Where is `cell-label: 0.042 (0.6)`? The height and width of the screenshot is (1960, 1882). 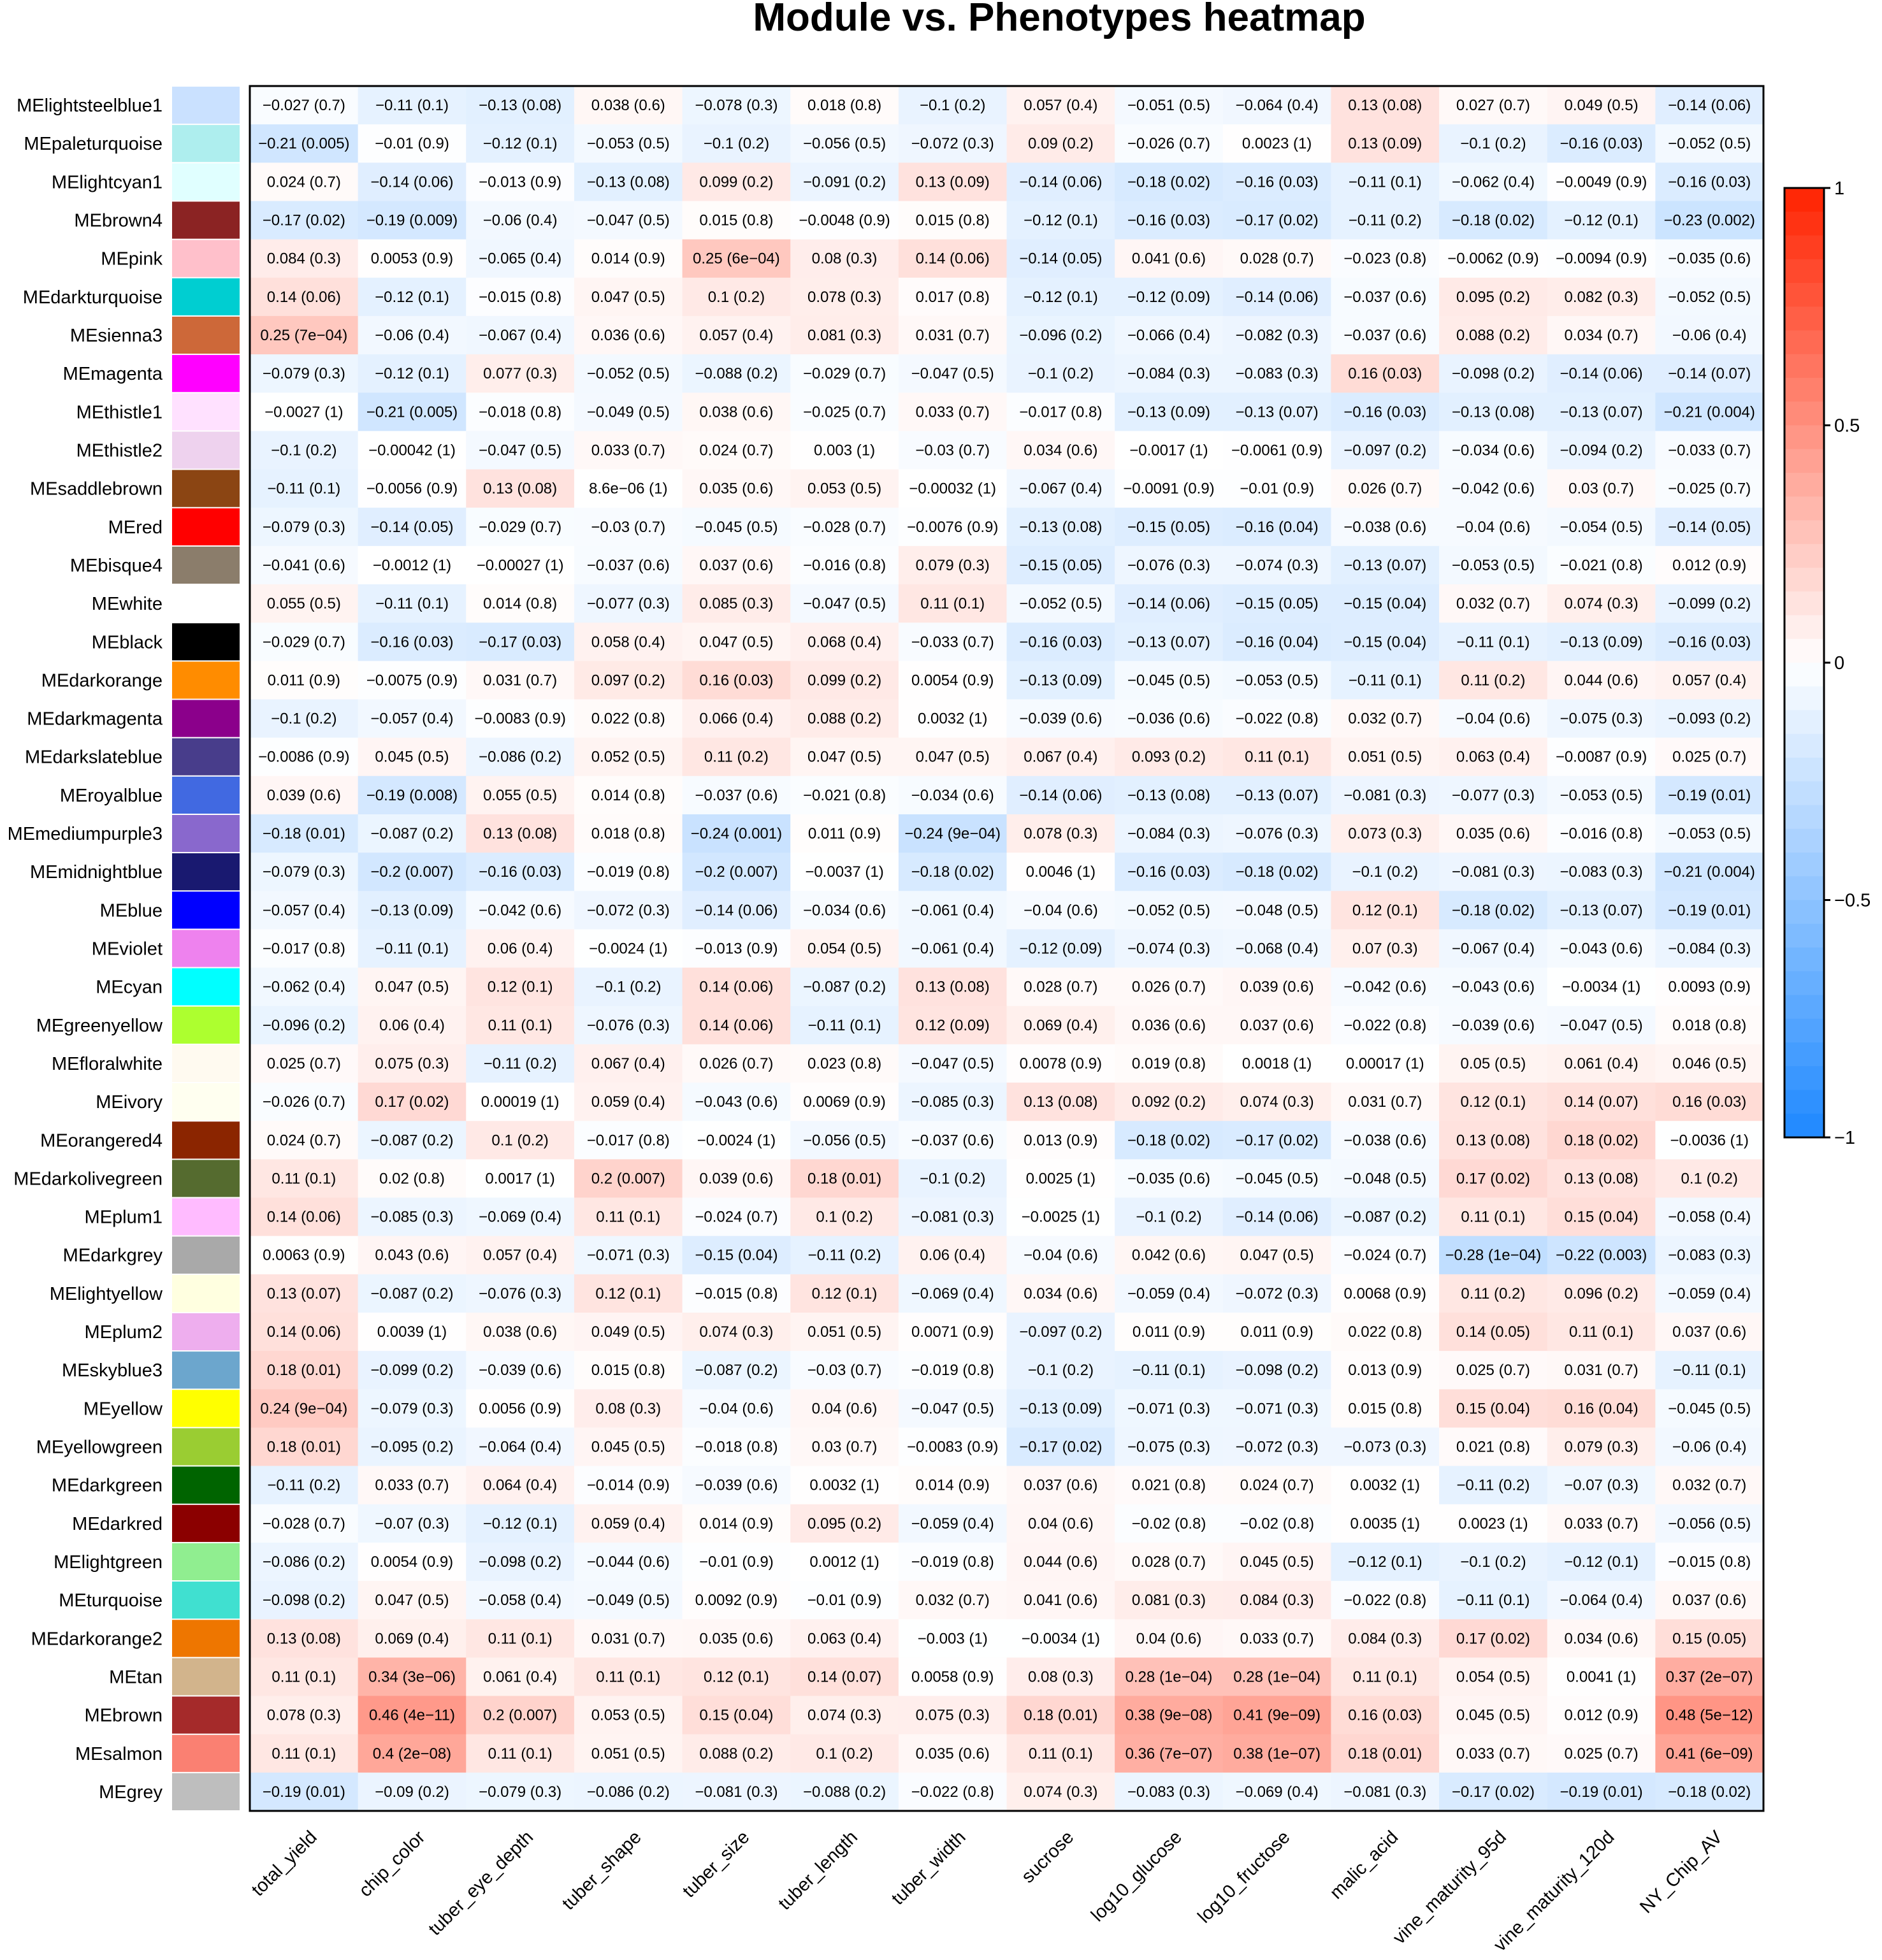
cell-label: 0.042 (0.6) is located at coordinates (1169, 1255).